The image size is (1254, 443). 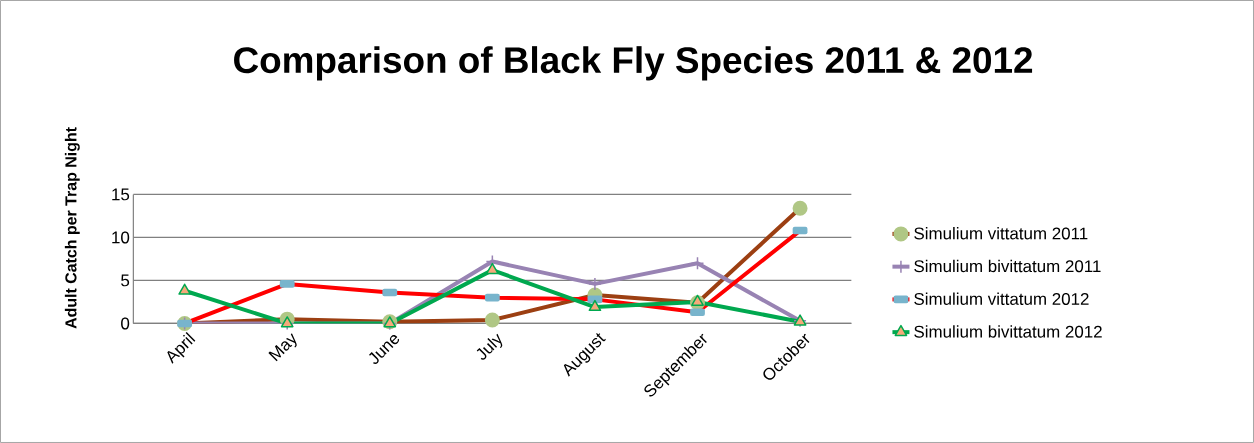 What do you see at coordinates (125, 280) in the screenshot?
I see `y-tick-label: 5` at bounding box center [125, 280].